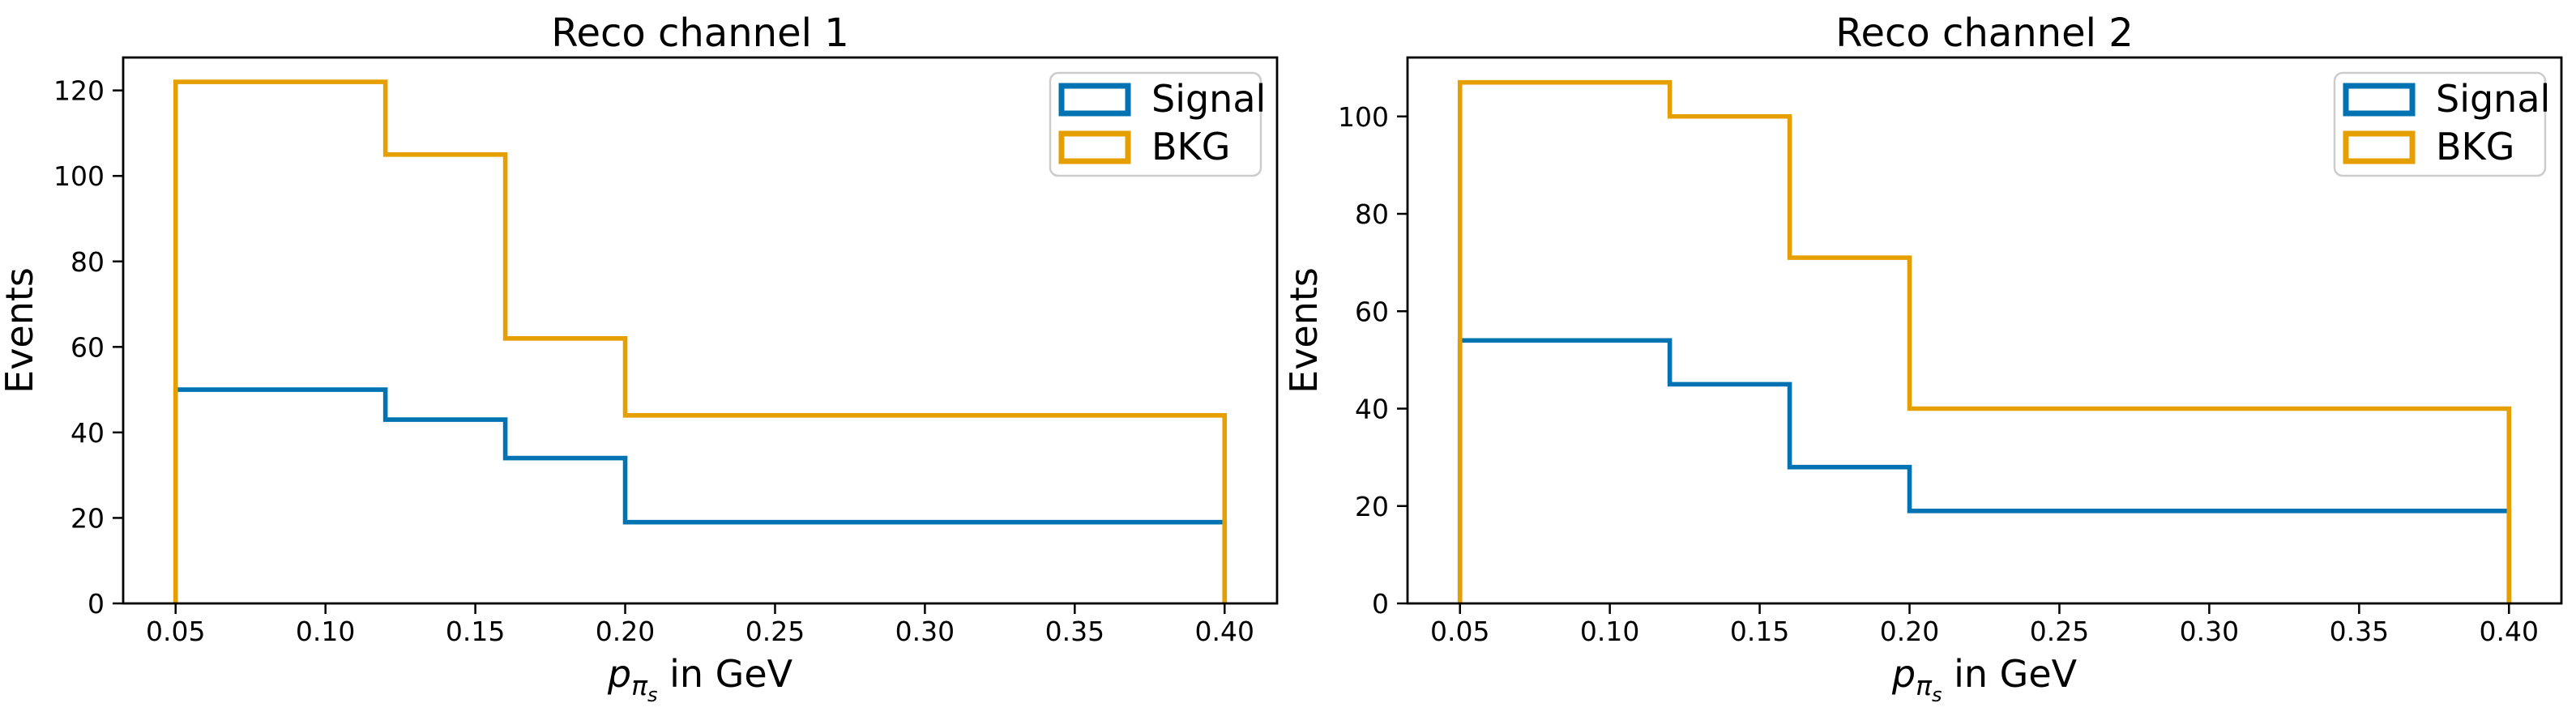 The width and height of the screenshot is (2576, 716). I want to click on plot-title: Reco channel 2, so click(1984, 34).